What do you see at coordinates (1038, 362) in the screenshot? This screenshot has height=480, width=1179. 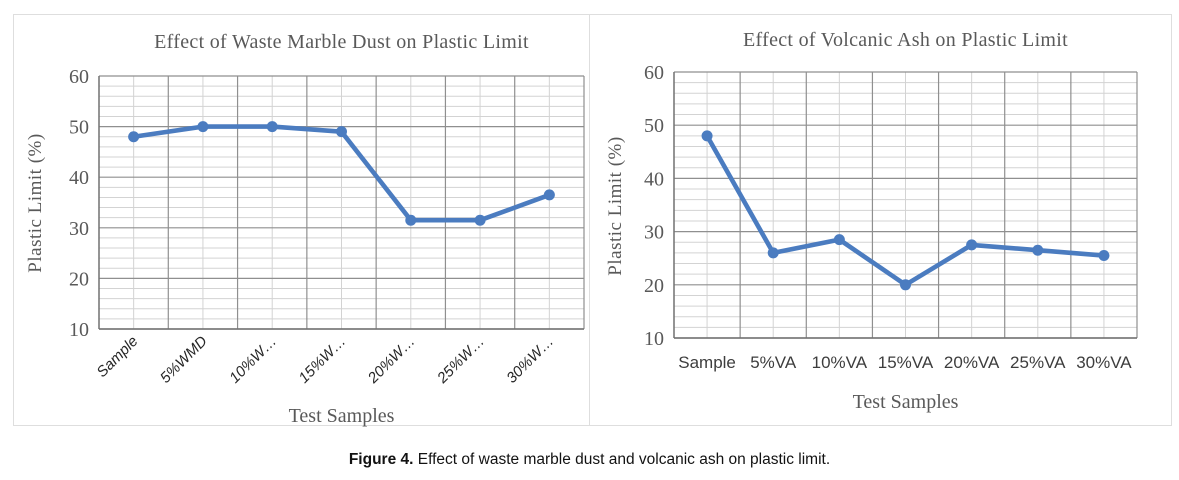 I see `x-tick-label: 25%VA` at bounding box center [1038, 362].